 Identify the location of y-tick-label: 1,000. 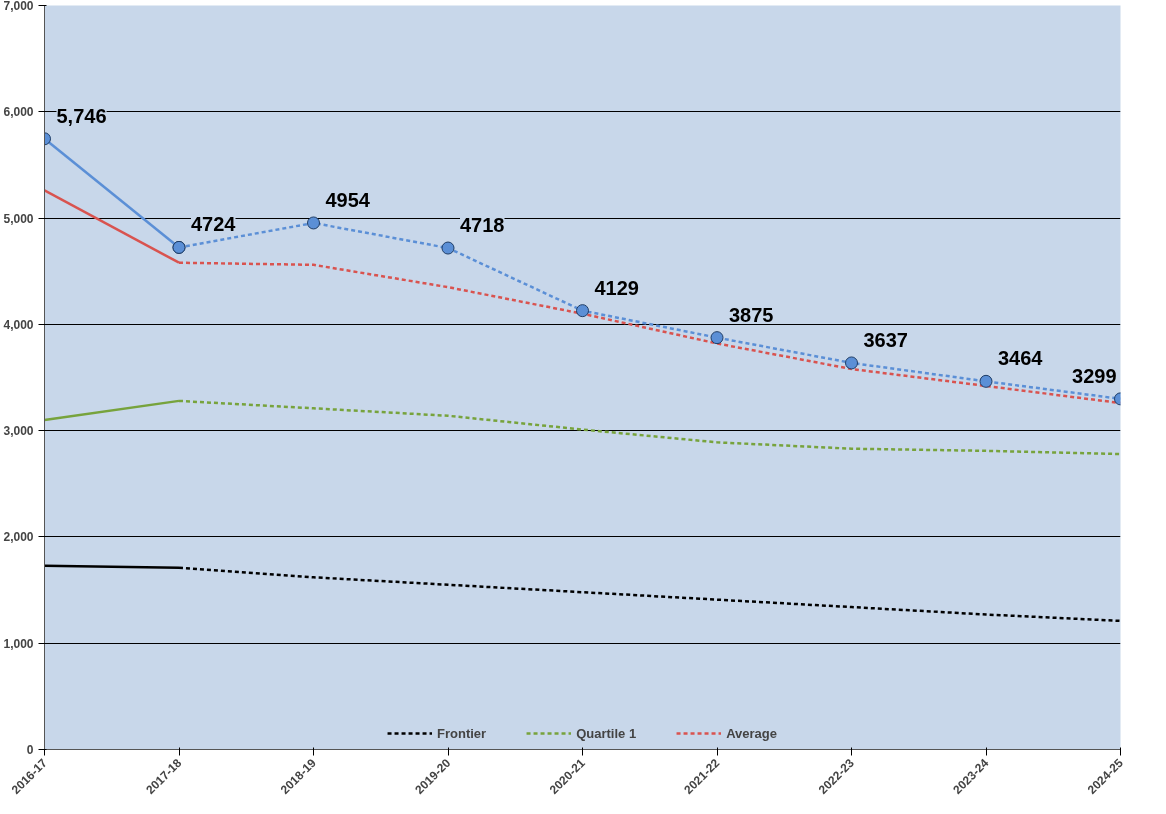
(18, 643).